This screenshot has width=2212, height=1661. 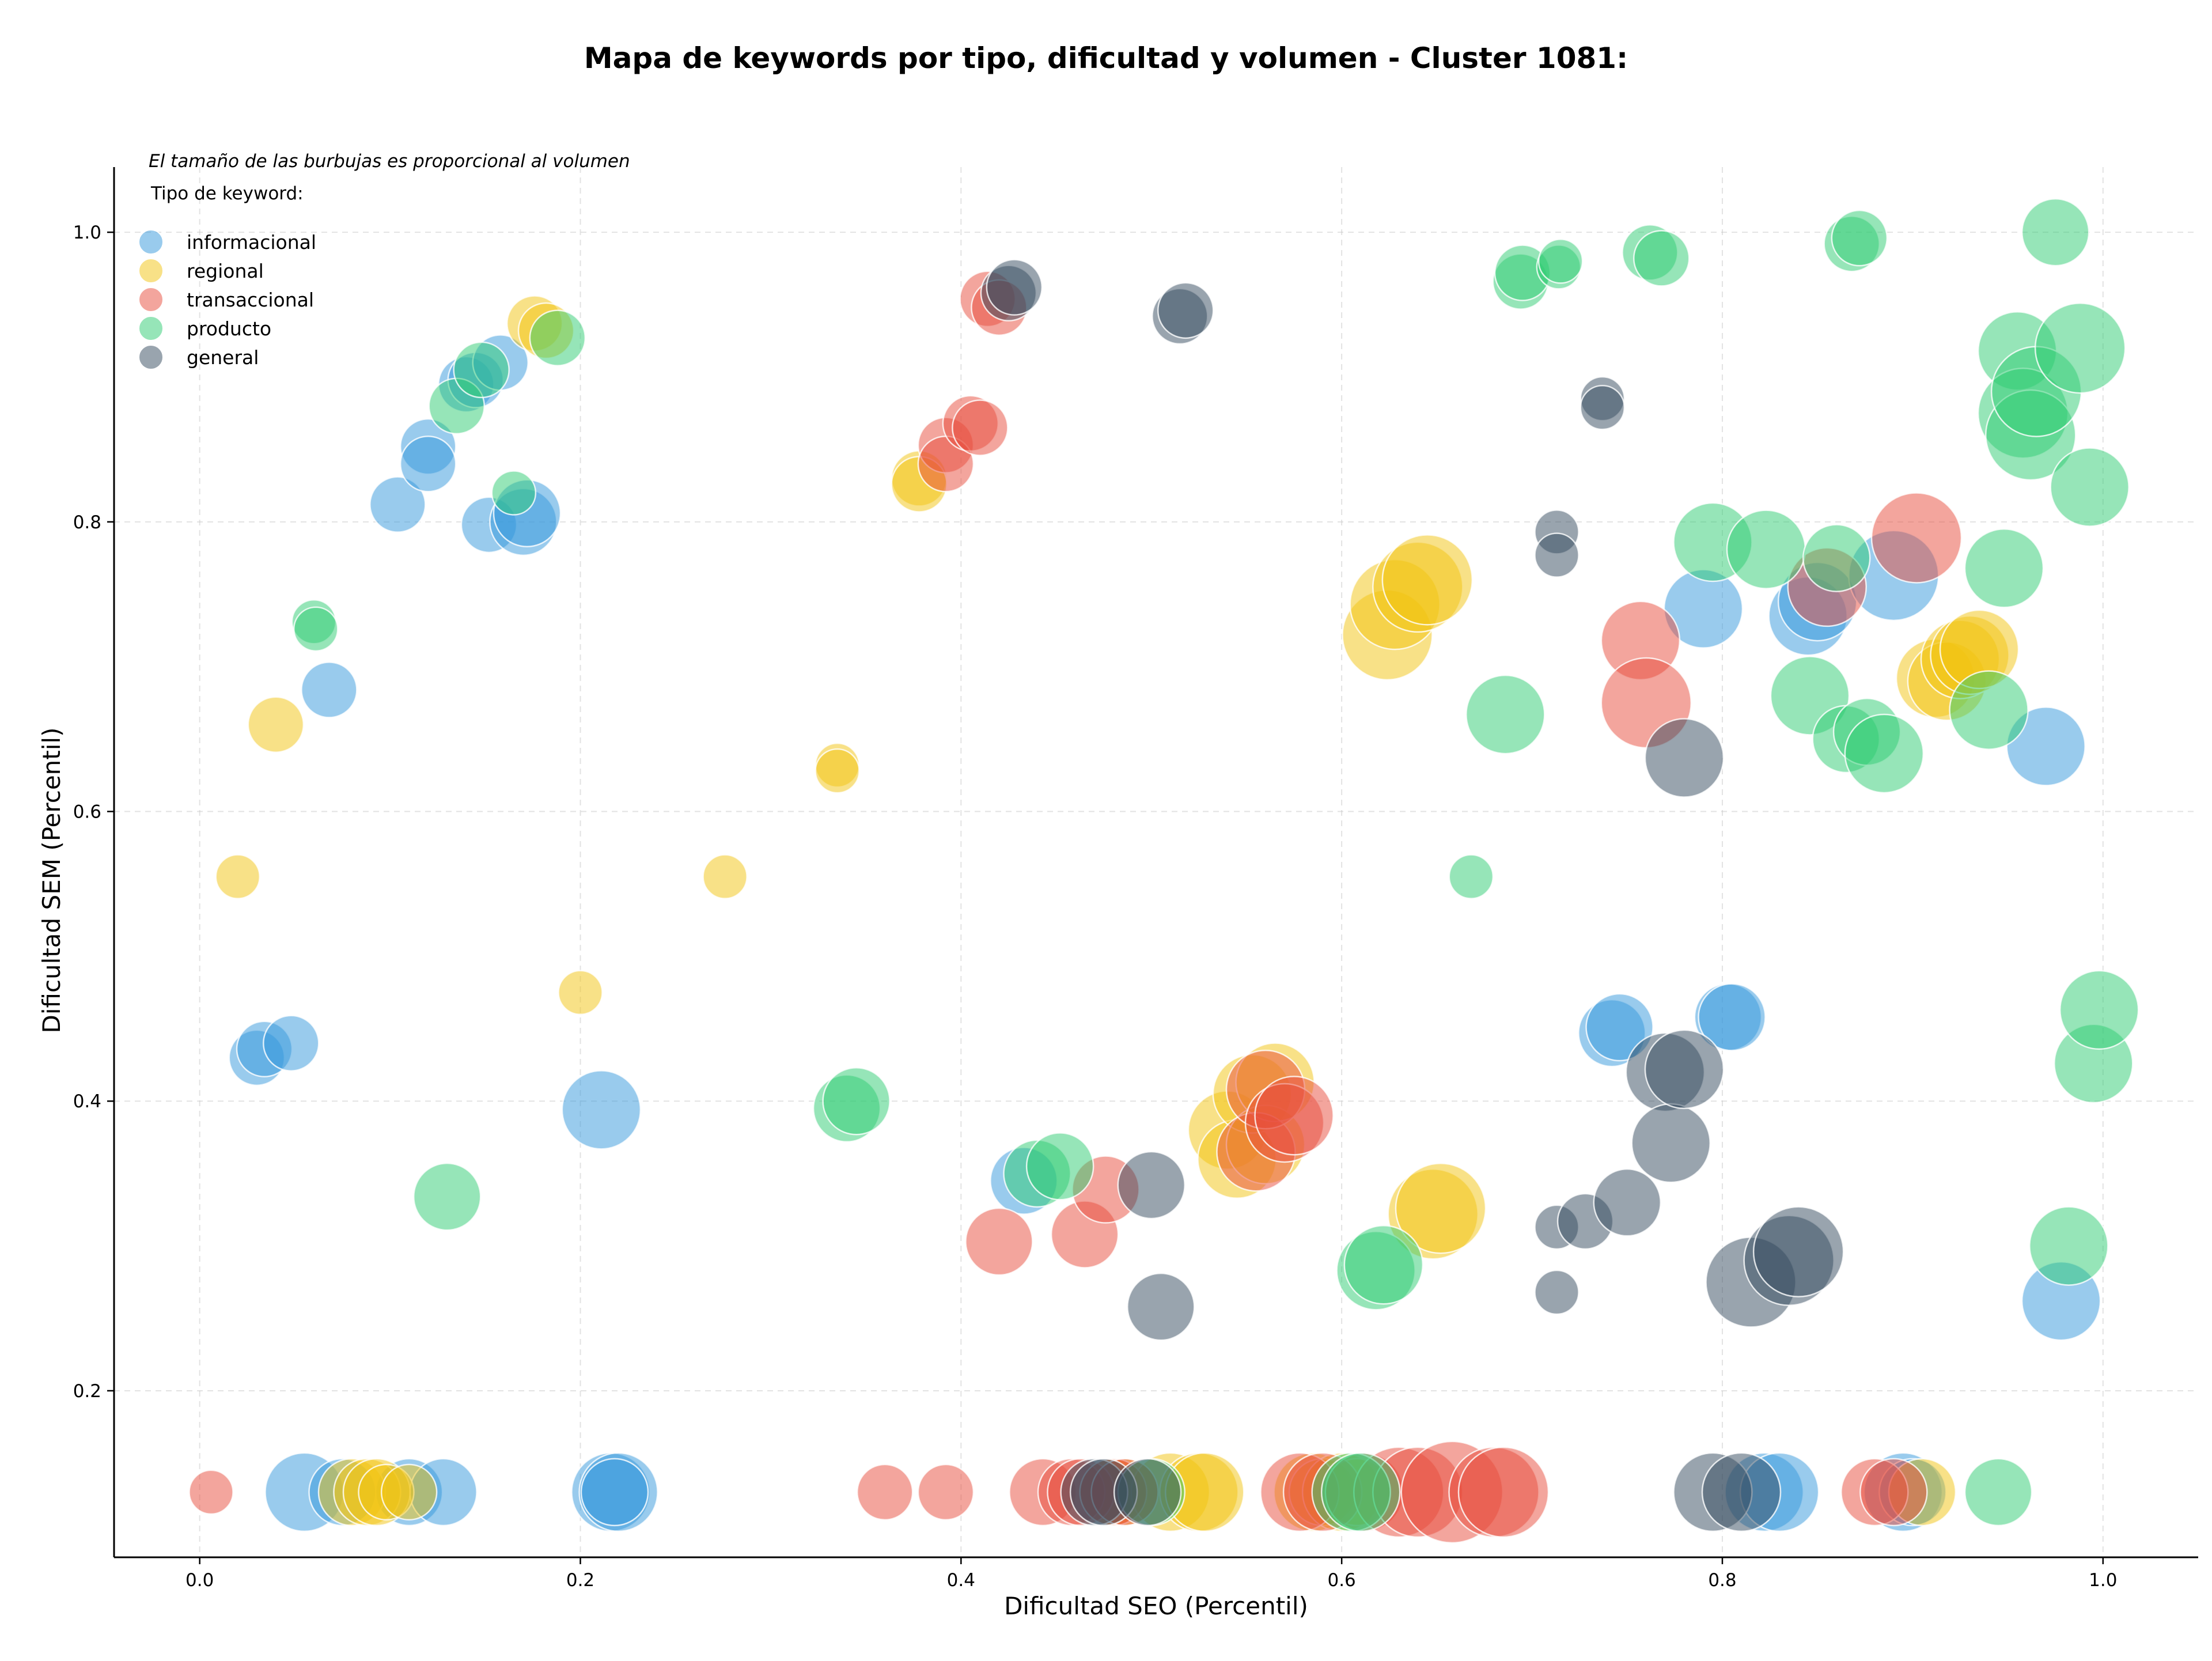 I want to click on x-tick-label: 0.4, so click(x=961, y=1580).